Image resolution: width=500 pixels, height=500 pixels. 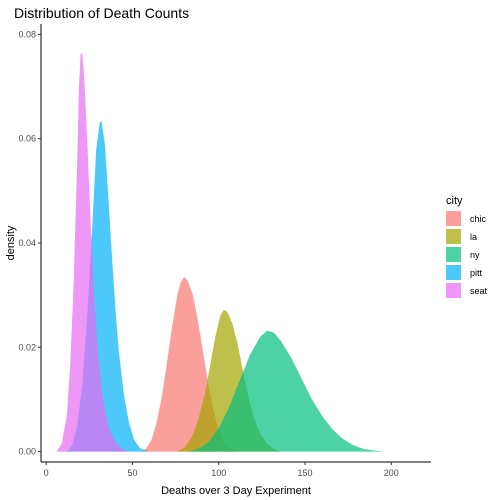 I want to click on y-tick-label: 0.00, so click(x=27, y=452).